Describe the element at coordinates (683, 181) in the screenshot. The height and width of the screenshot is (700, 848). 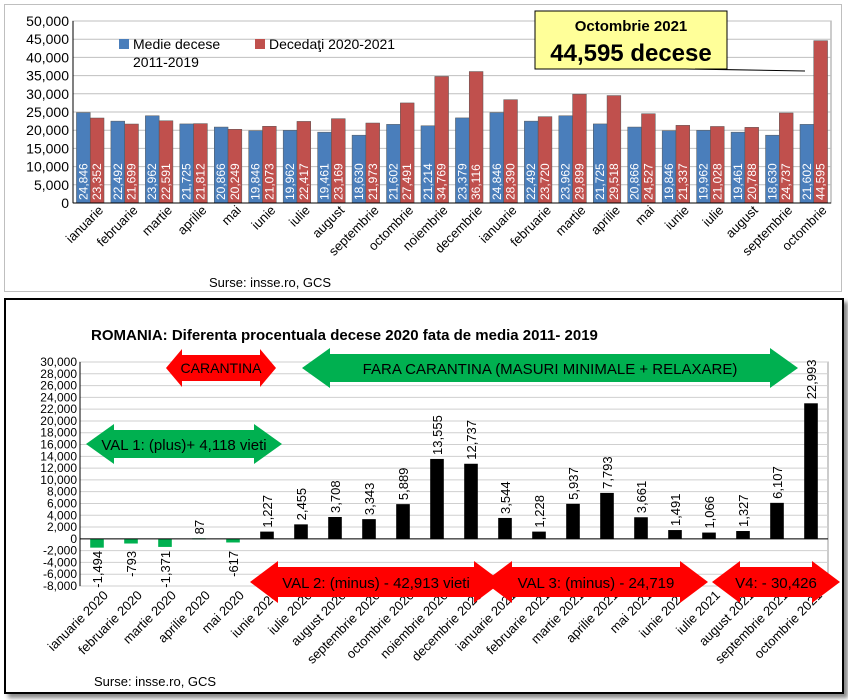
I see `data-label: 21,337` at that location.